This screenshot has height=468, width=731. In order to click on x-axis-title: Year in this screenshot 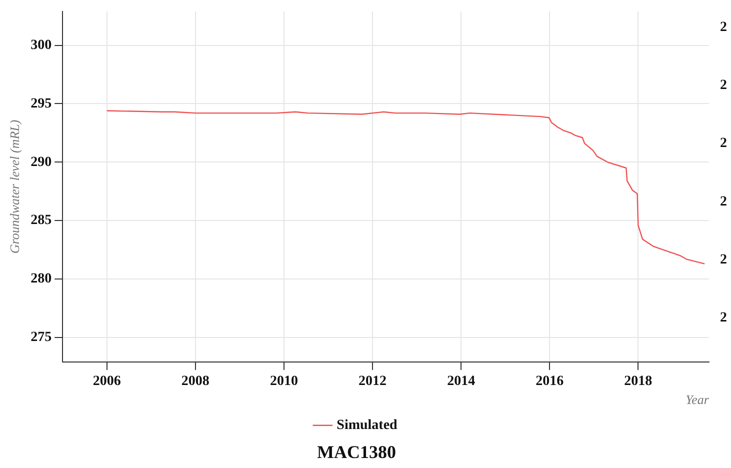, I will do `click(698, 400)`.